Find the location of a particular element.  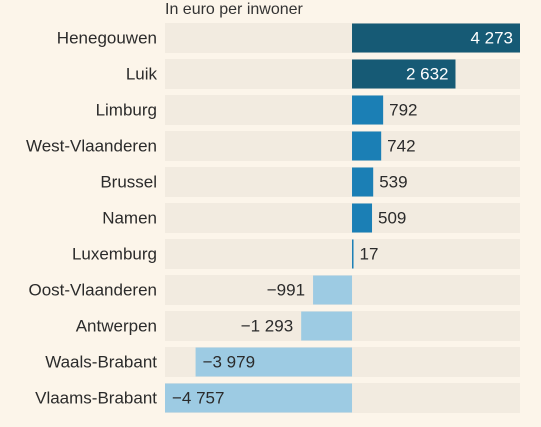

value-label: −3 979 is located at coordinates (229, 362).